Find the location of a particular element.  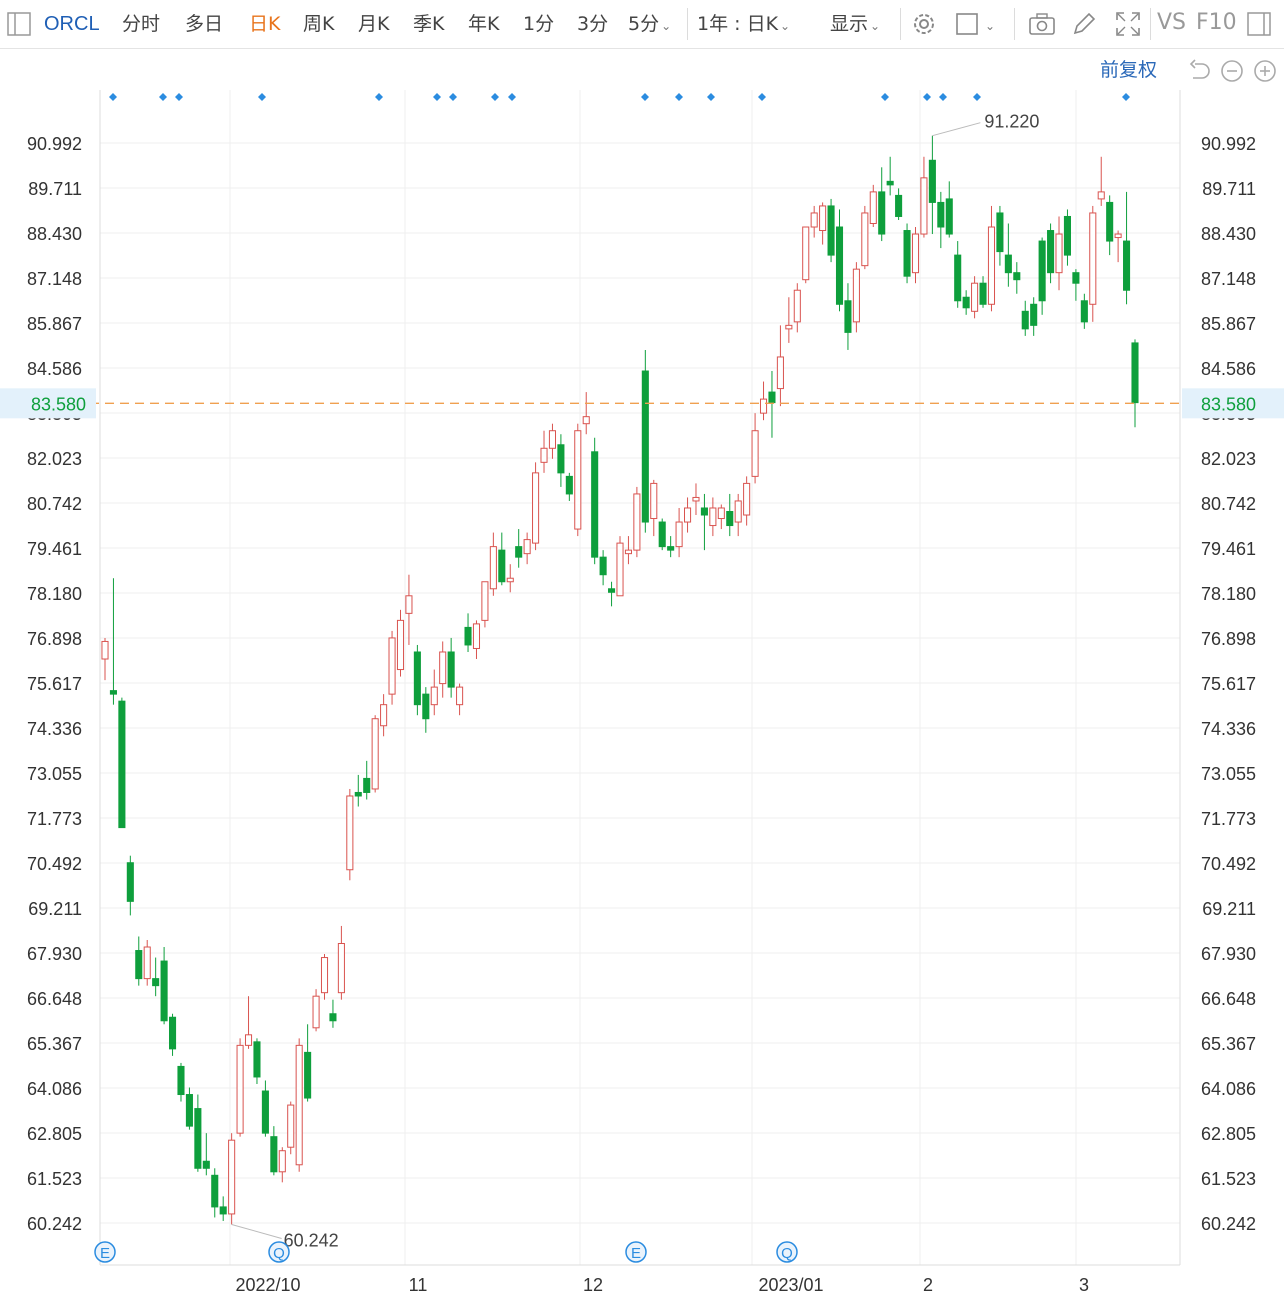

gear-icon is located at coordinates (924, 24).